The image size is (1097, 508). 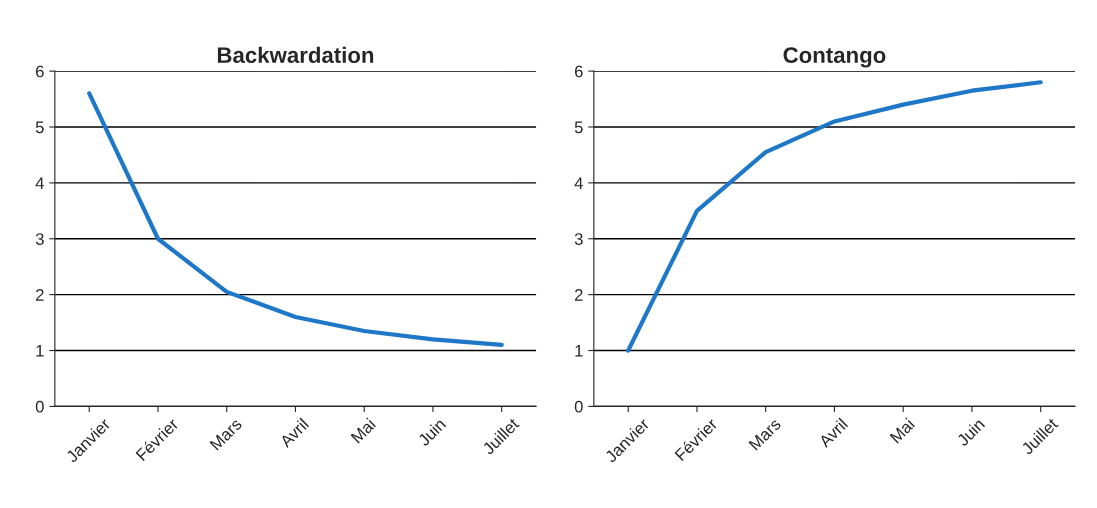 I want to click on chart-title: Contango, so click(x=834, y=57).